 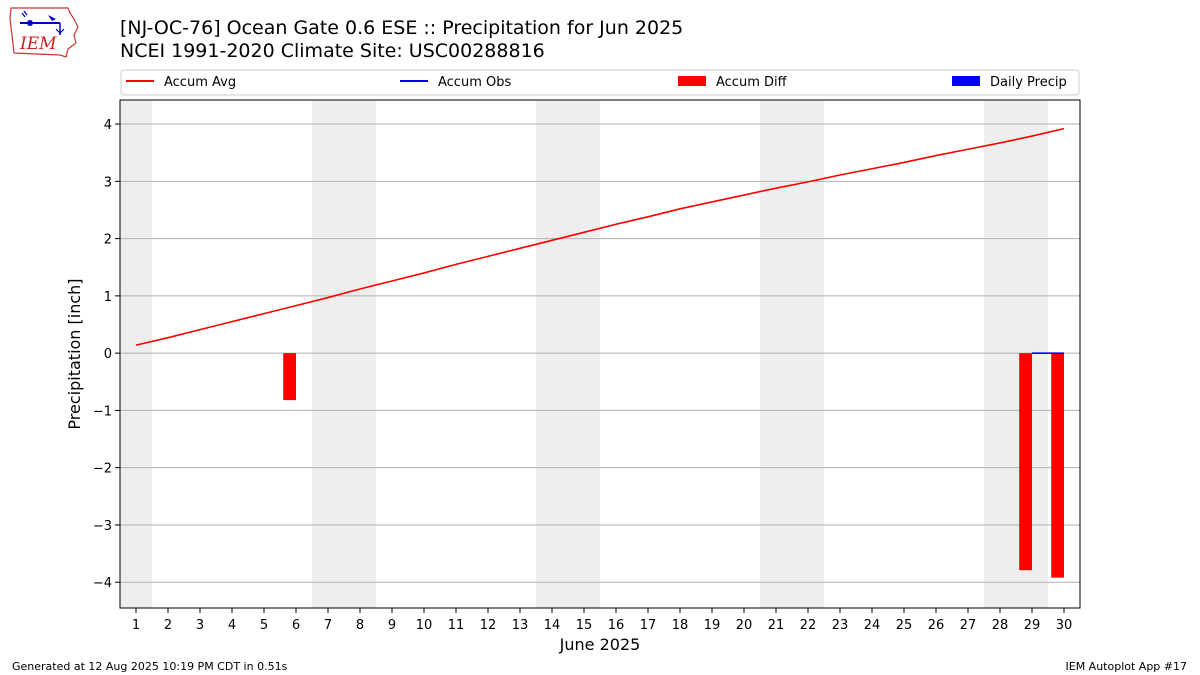 I want to click on x-tick-label: 20, so click(x=744, y=625).